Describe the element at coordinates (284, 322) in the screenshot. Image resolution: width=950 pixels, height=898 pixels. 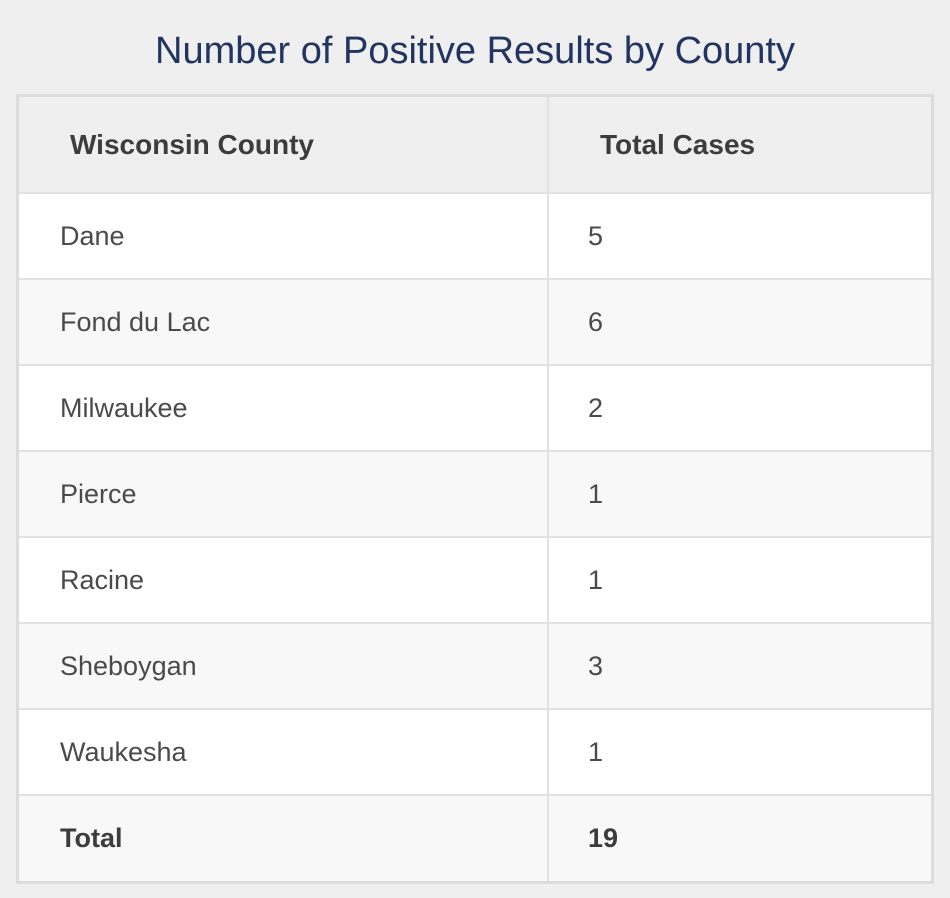
I see `county-cell: Fond du Lac` at that location.